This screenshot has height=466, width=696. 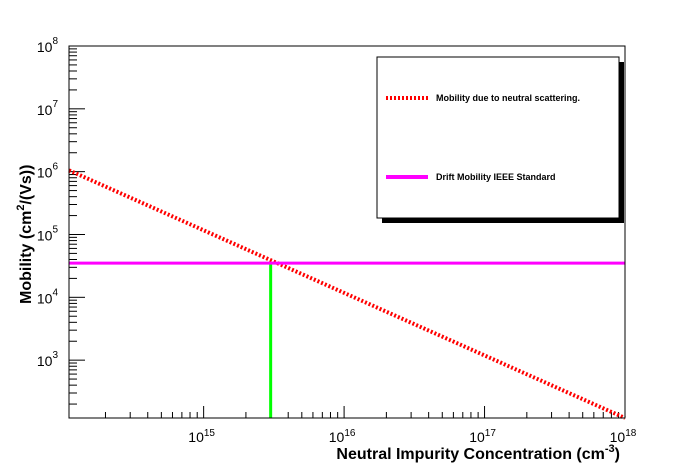 I want to click on x-tick-label: 1015, so click(x=201, y=436).